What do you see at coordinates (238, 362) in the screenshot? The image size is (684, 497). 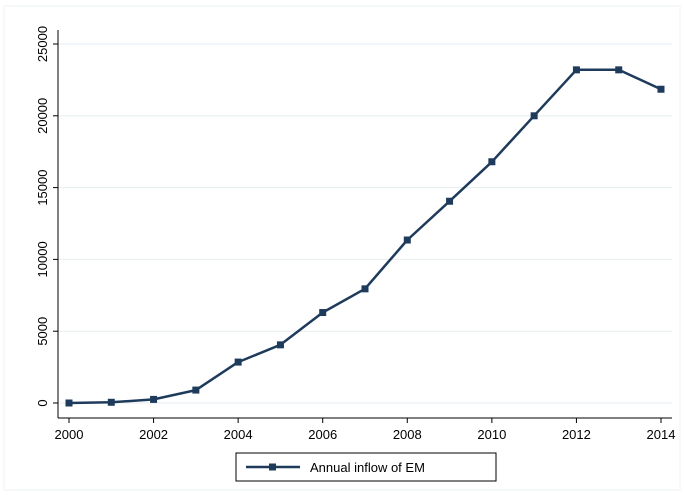 I see `data-point-2004` at bounding box center [238, 362].